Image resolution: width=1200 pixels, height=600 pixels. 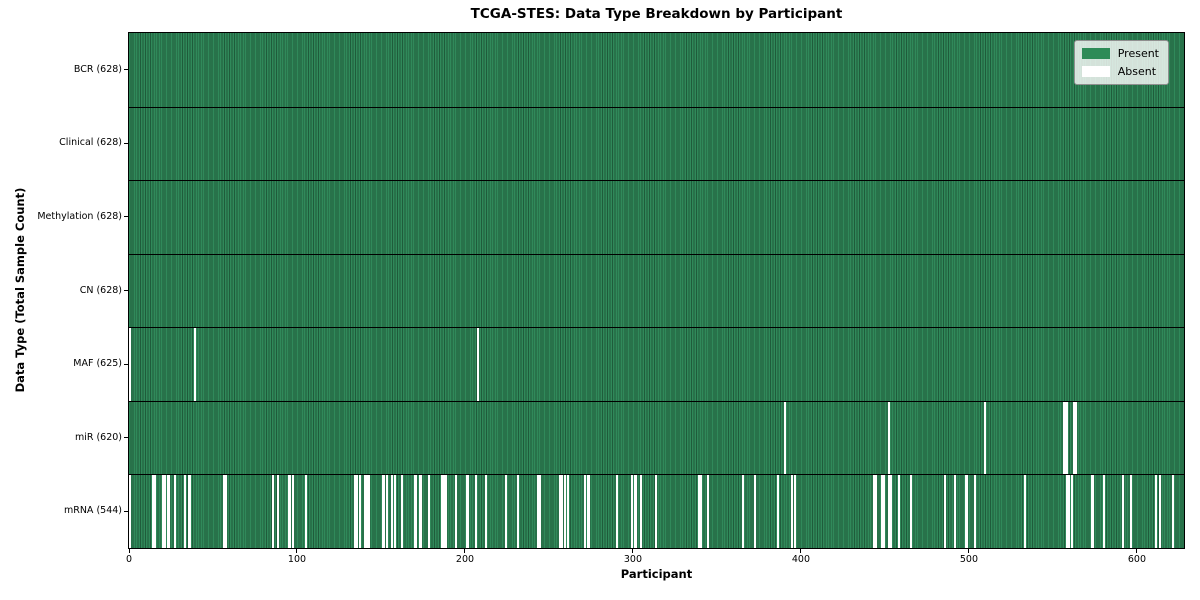 I want to click on present-cells-Clinical, so click(x=656, y=143).